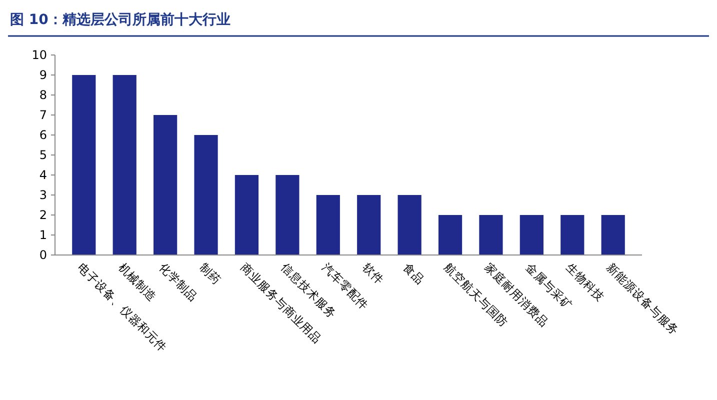 The image size is (717, 400). I want to click on y-tick-label: 8, so click(43, 95).